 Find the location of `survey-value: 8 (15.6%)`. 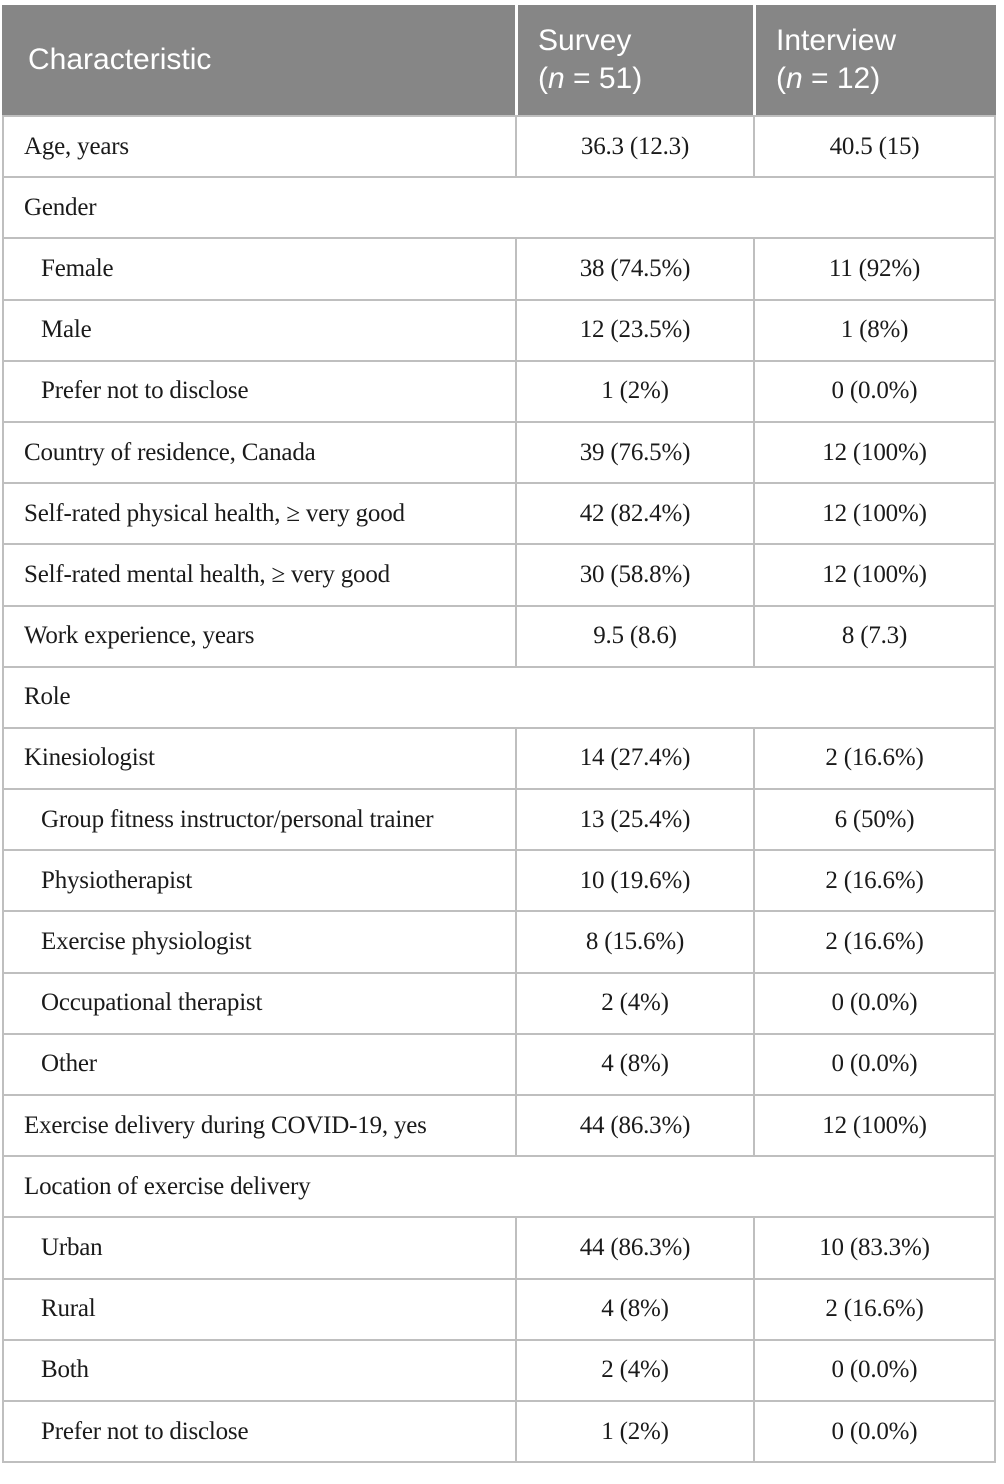

survey-value: 8 (15.6%) is located at coordinates (634, 942).